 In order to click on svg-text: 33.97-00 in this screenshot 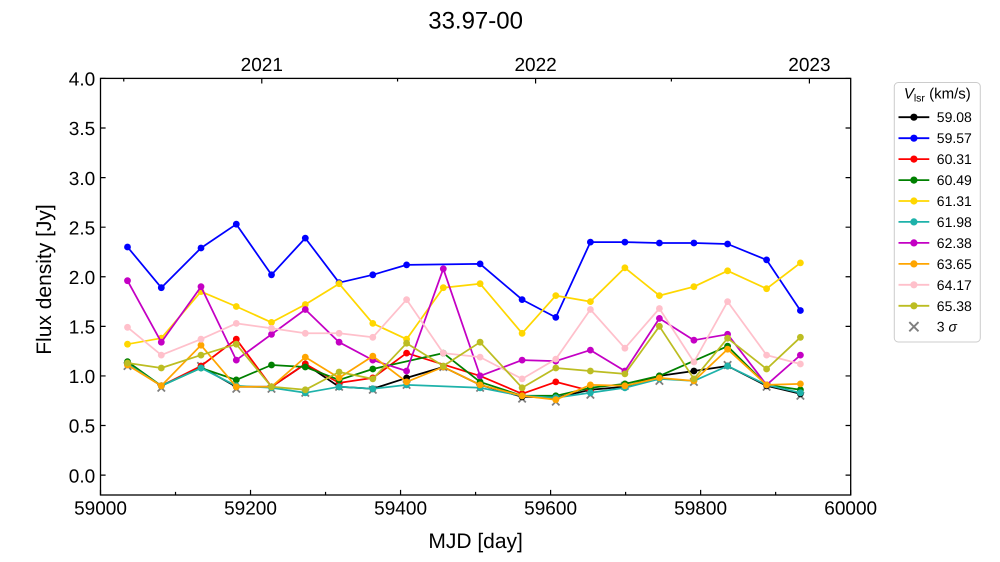, I will do `click(475, 20)`.